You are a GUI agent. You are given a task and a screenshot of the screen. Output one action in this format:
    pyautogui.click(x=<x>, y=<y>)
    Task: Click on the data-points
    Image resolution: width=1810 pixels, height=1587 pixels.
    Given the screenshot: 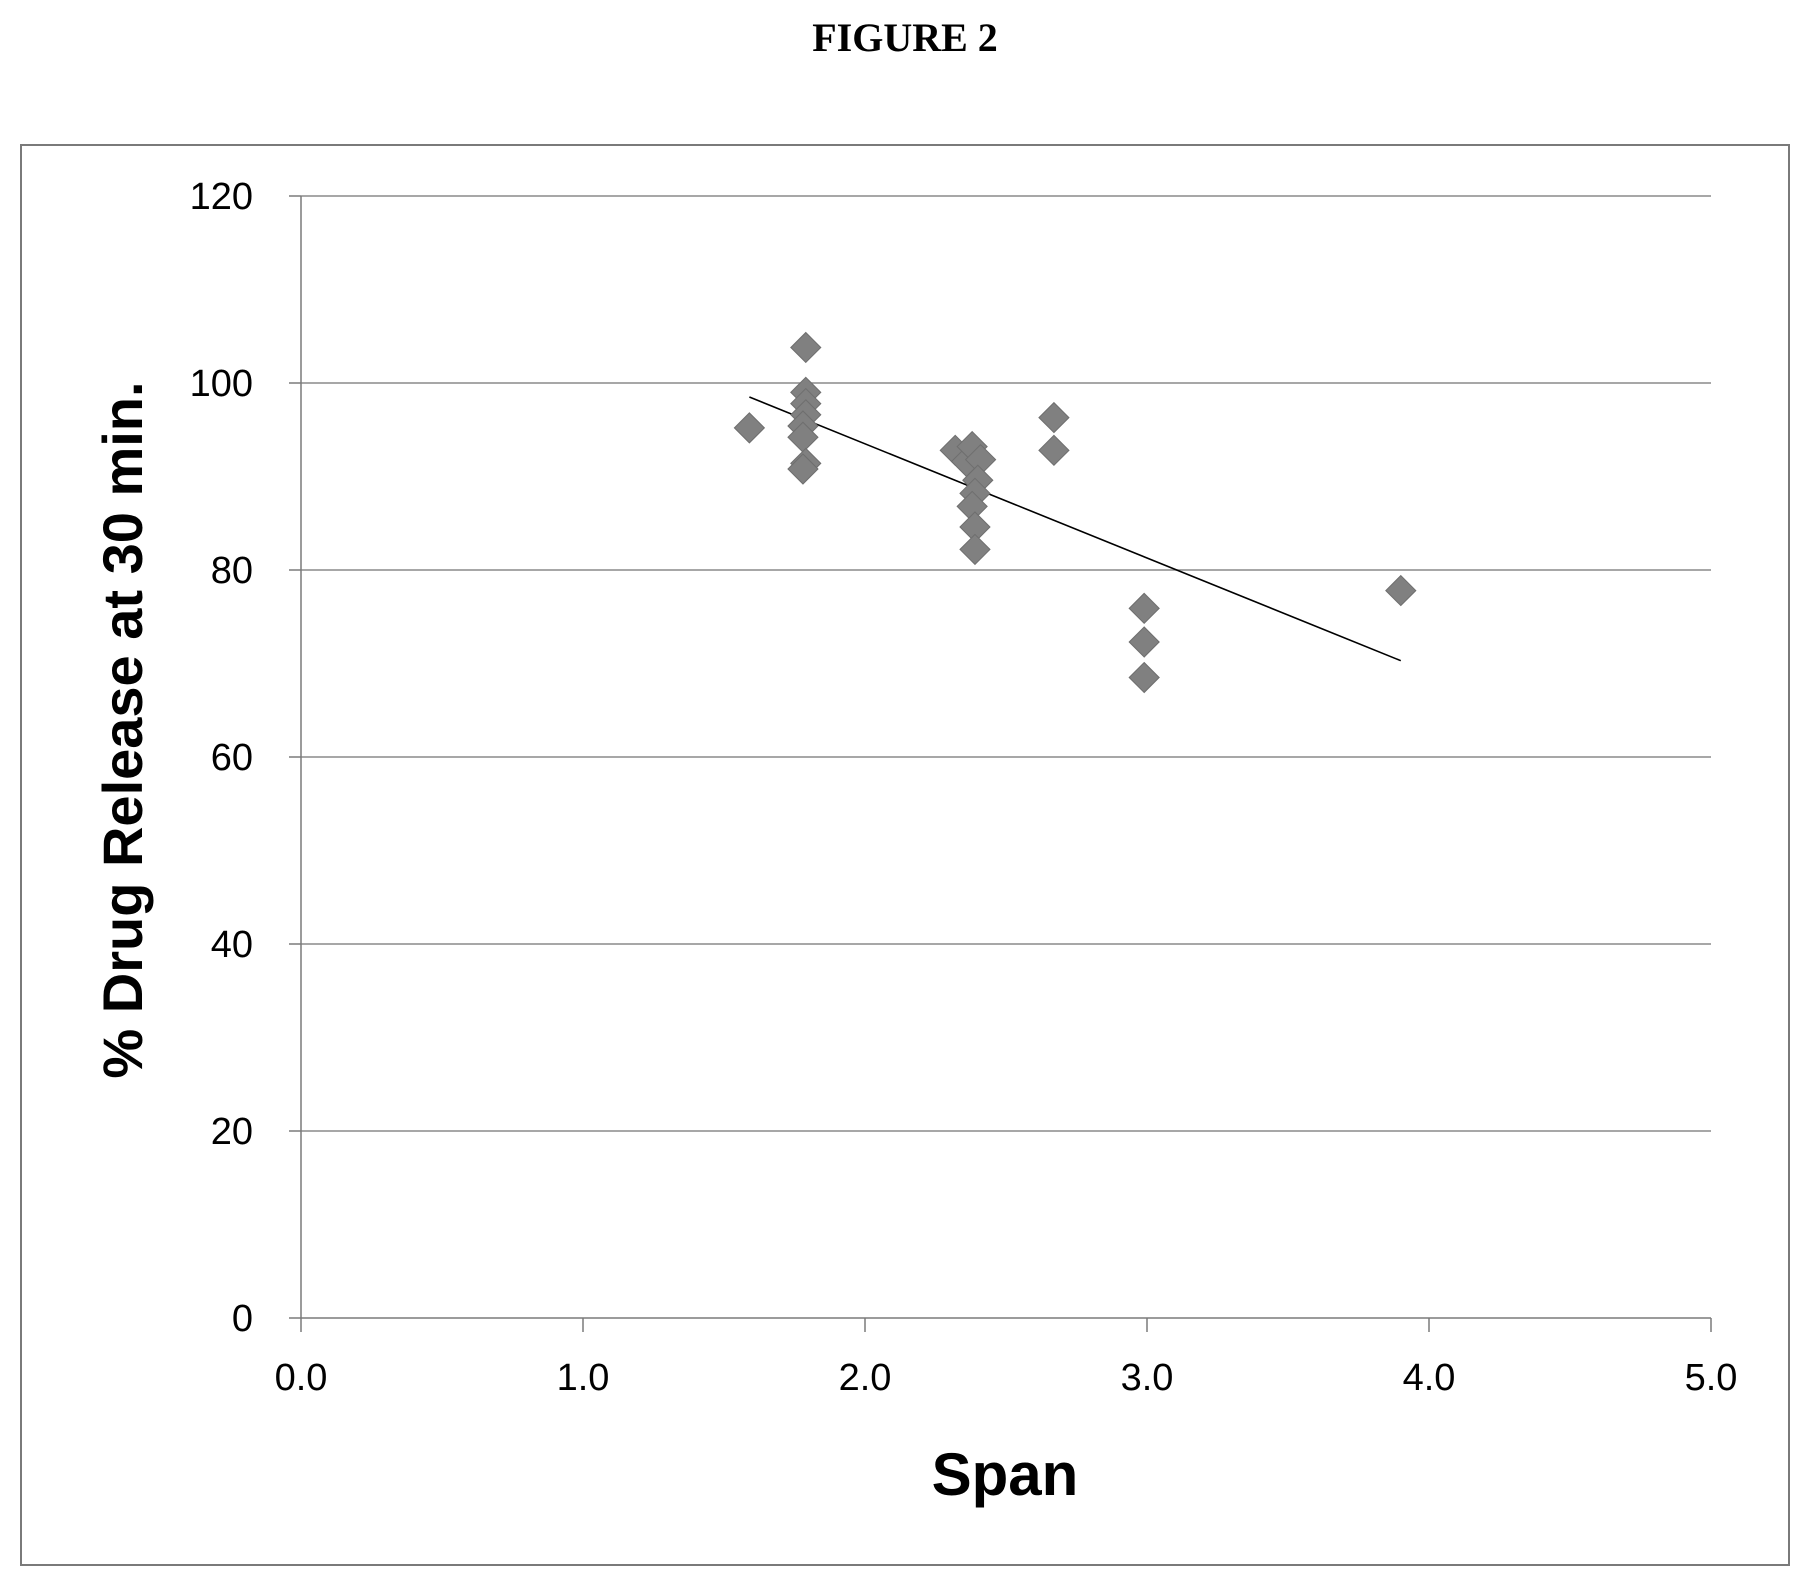 What is the action you would take?
    pyautogui.click(x=1075, y=512)
    